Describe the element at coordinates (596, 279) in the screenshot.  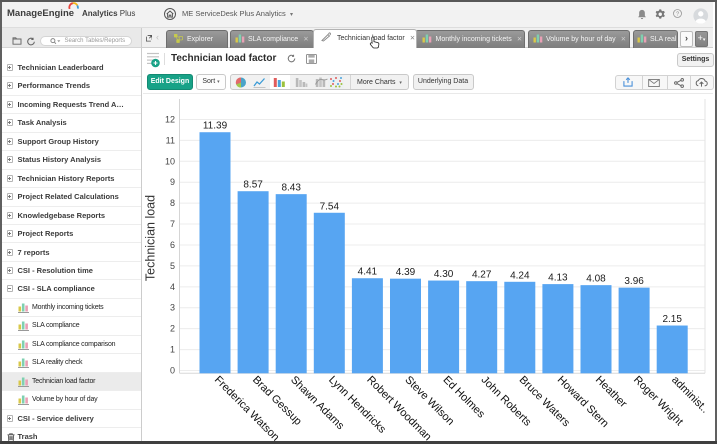
I see `svg-text: 4.08` at that location.